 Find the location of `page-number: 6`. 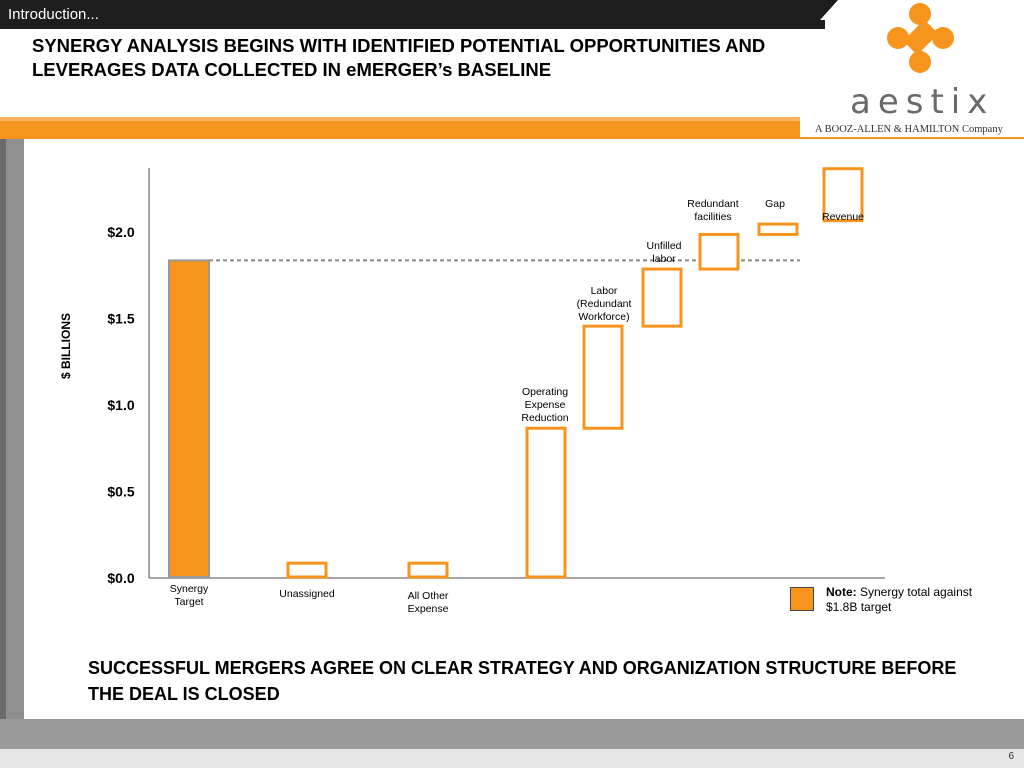

page-number: 6 is located at coordinates (1011, 756).